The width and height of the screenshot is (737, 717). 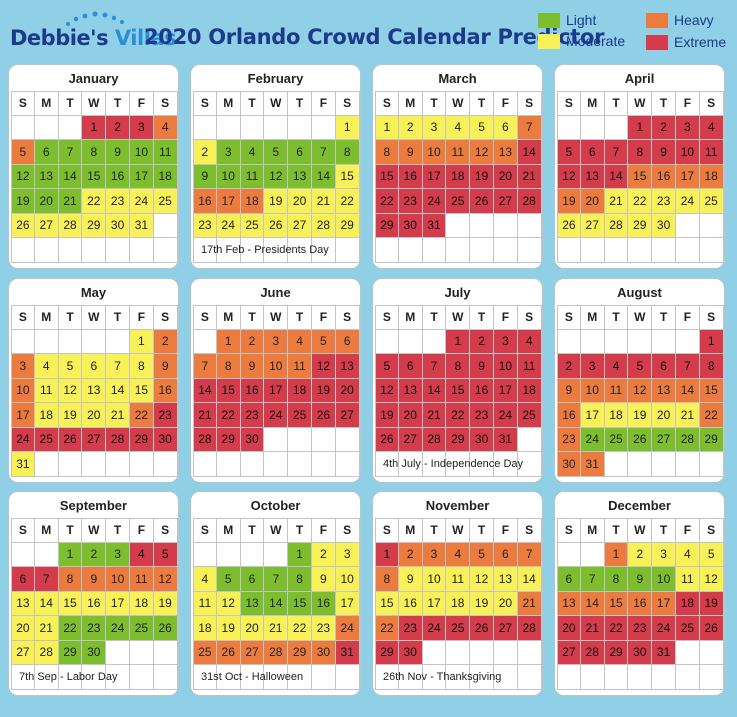 What do you see at coordinates (347, 415) in the screenshot?
I see `day-cell: 27` at bounding box center [347, 415].